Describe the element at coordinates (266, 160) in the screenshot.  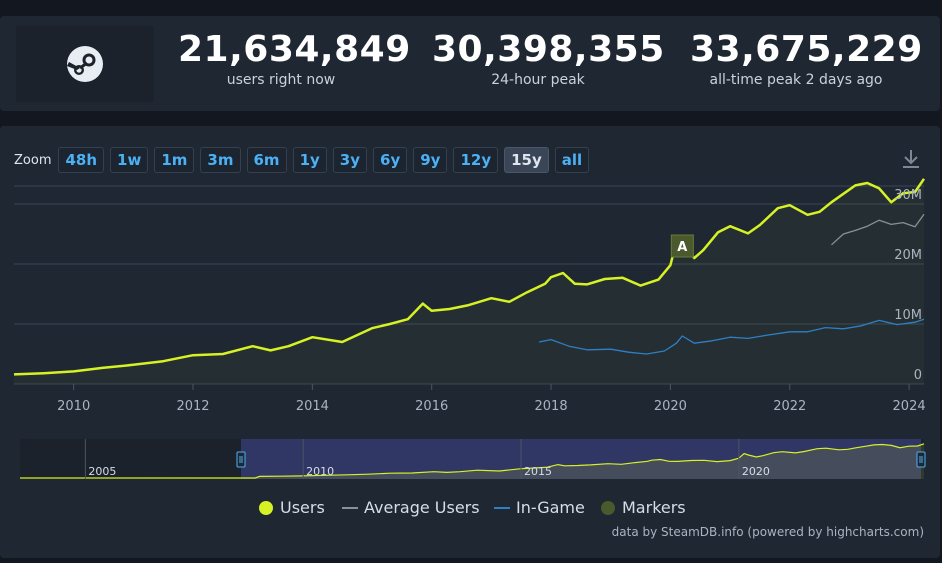
I see `zoom-button-6m: 6m` at that location.